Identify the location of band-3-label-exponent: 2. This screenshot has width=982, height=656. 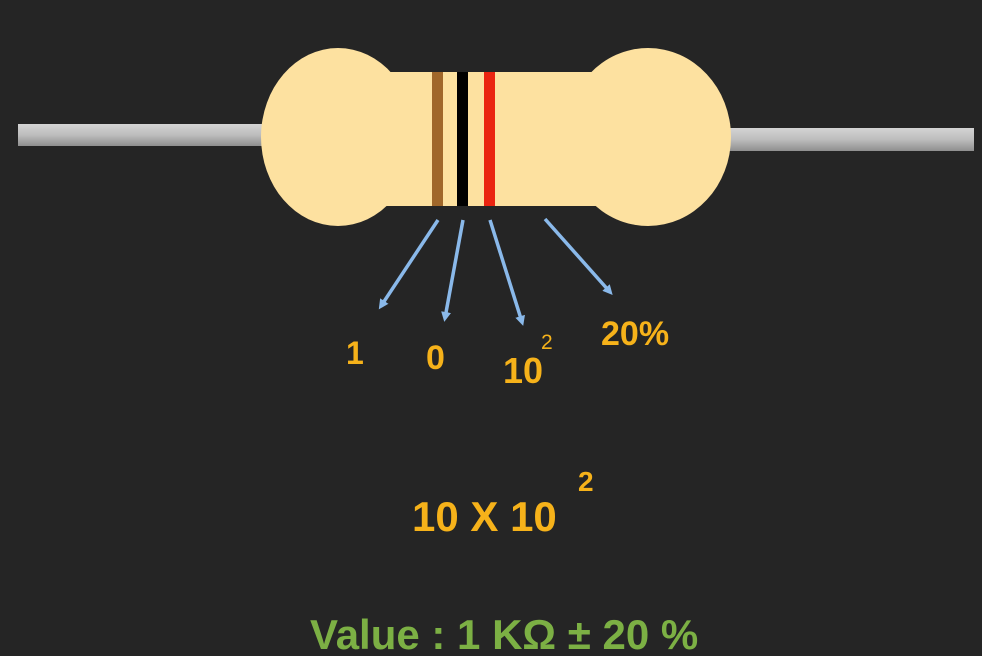
(547, 342).